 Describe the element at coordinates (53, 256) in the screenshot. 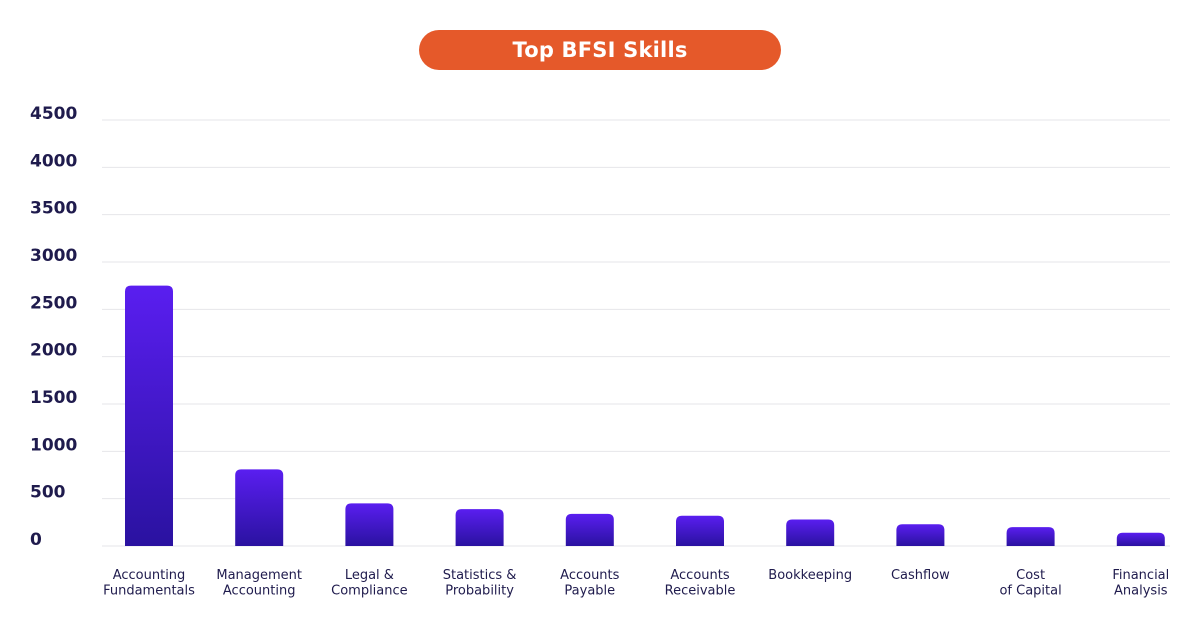

I see `y-tick-label: 3000` at that location.